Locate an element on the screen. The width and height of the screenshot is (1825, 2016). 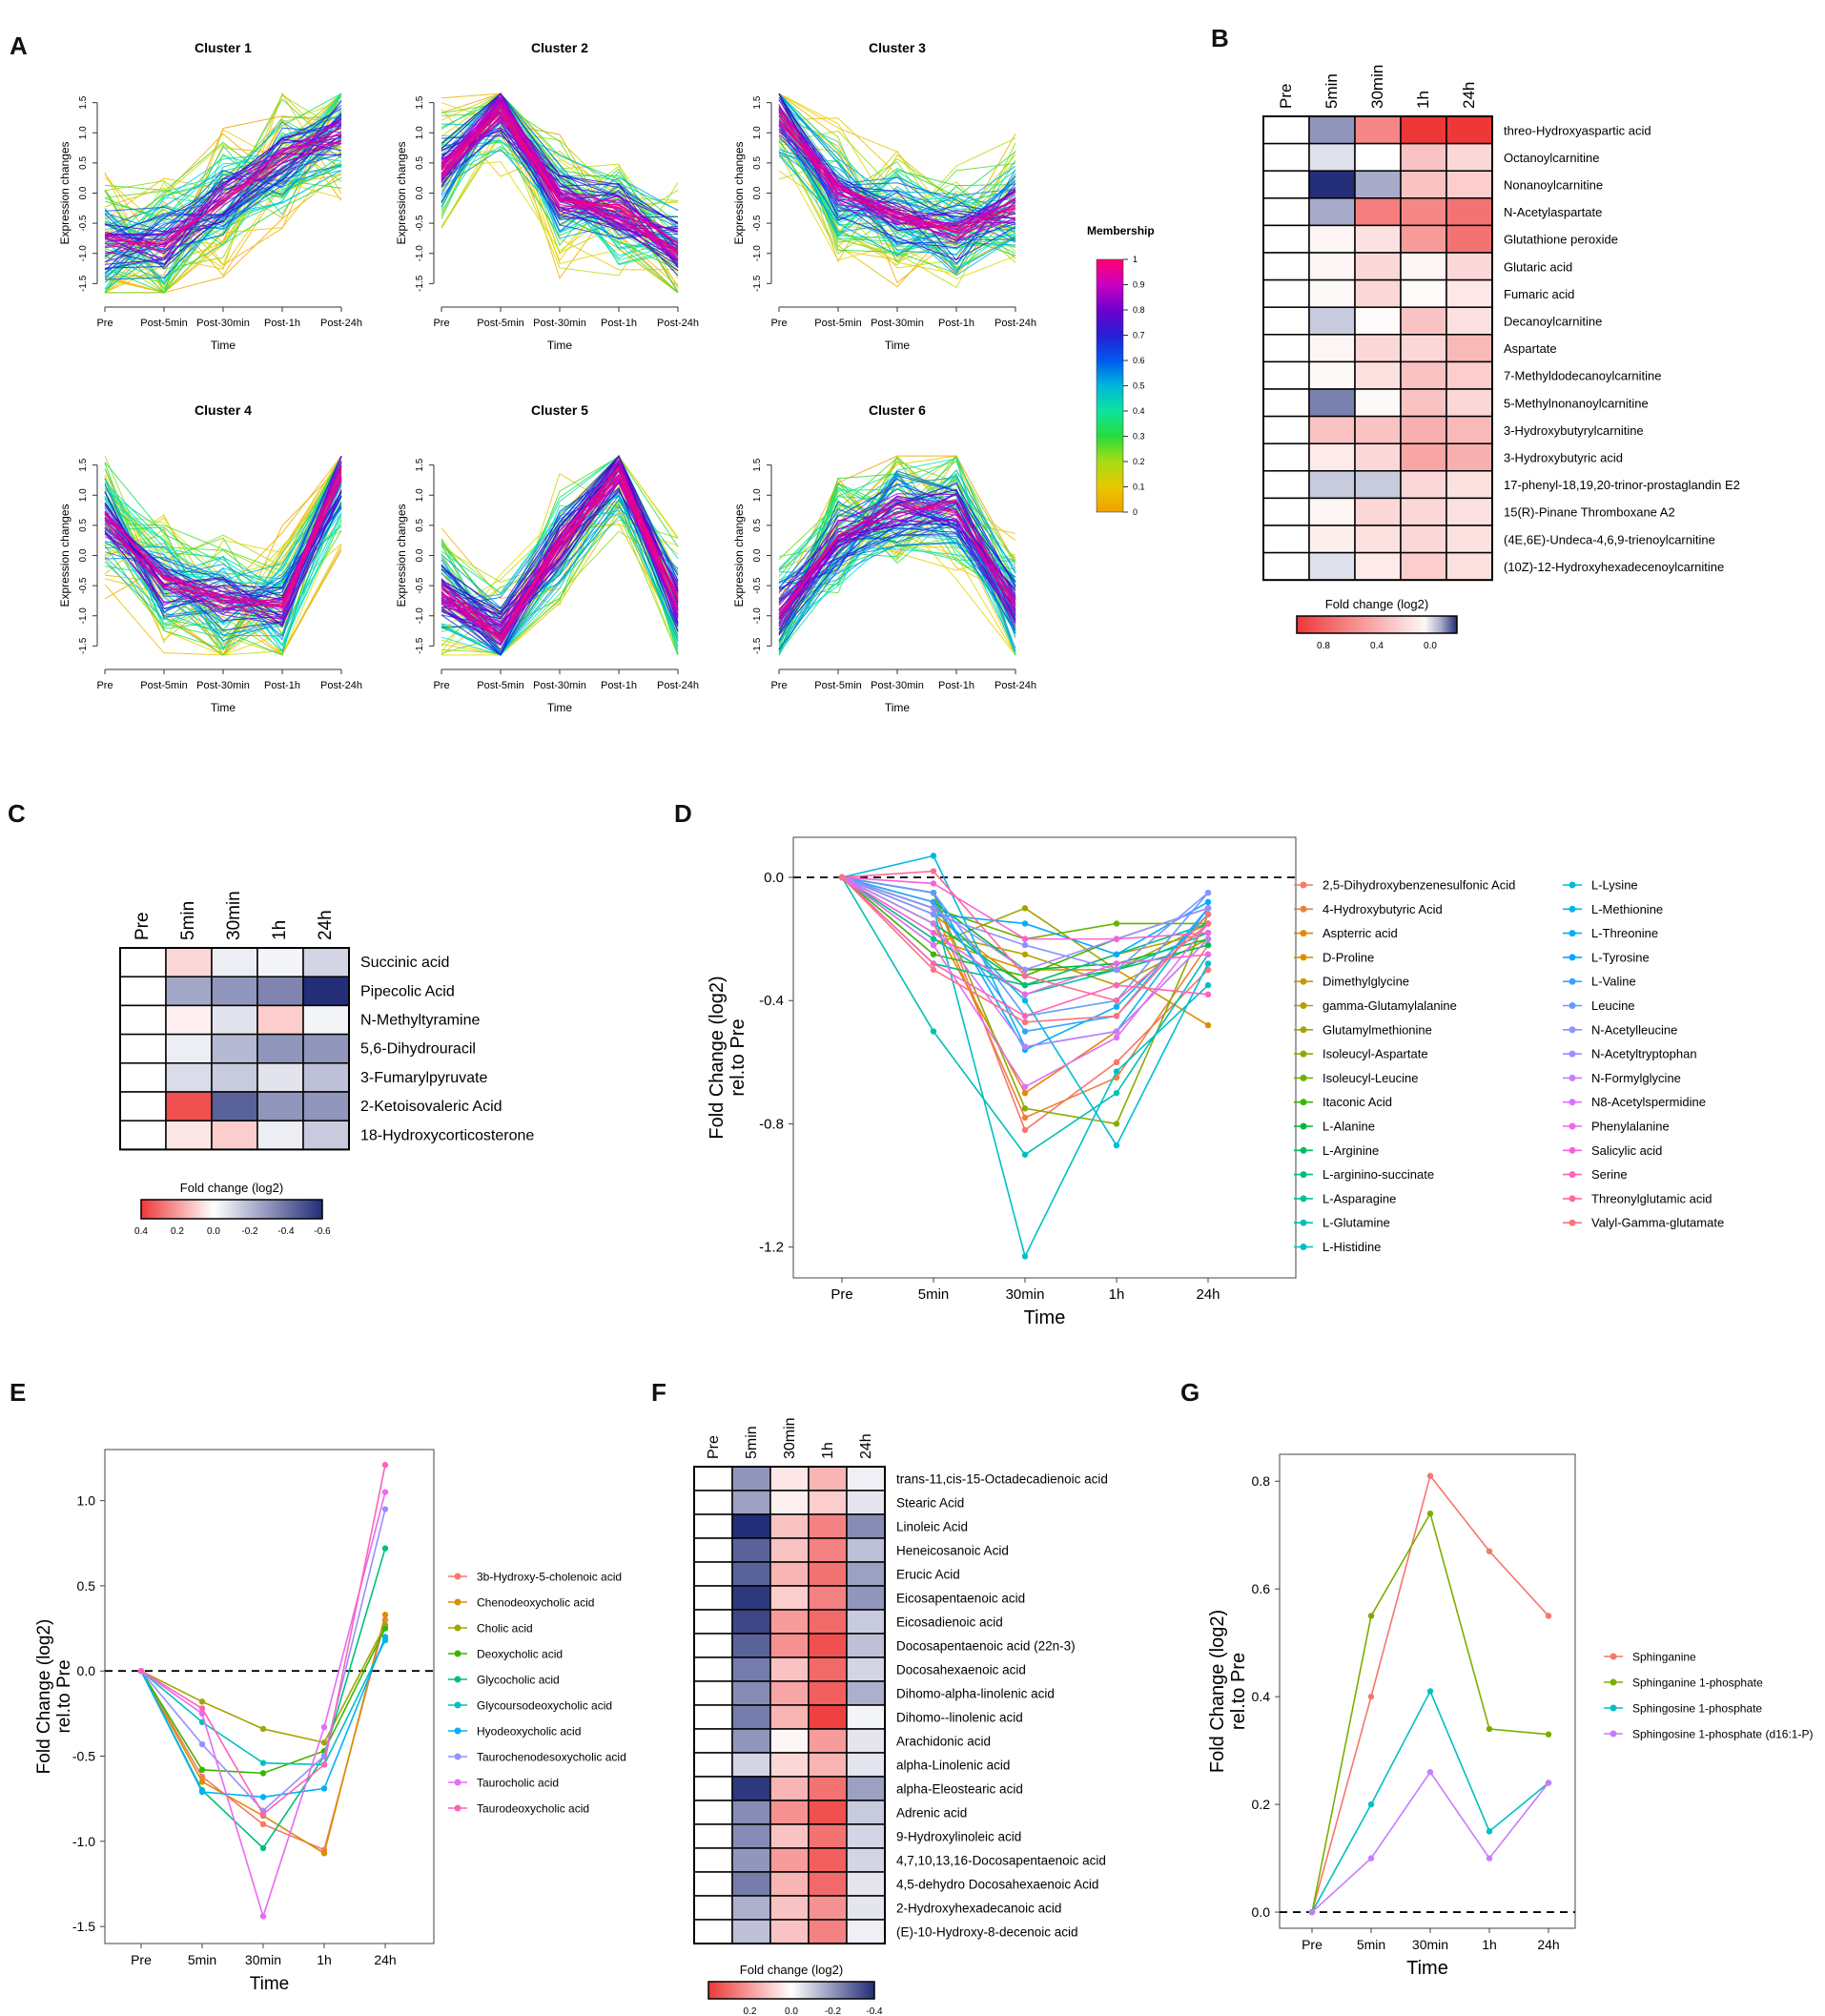
legend-colorbar is located at coordinates (1110, 386).